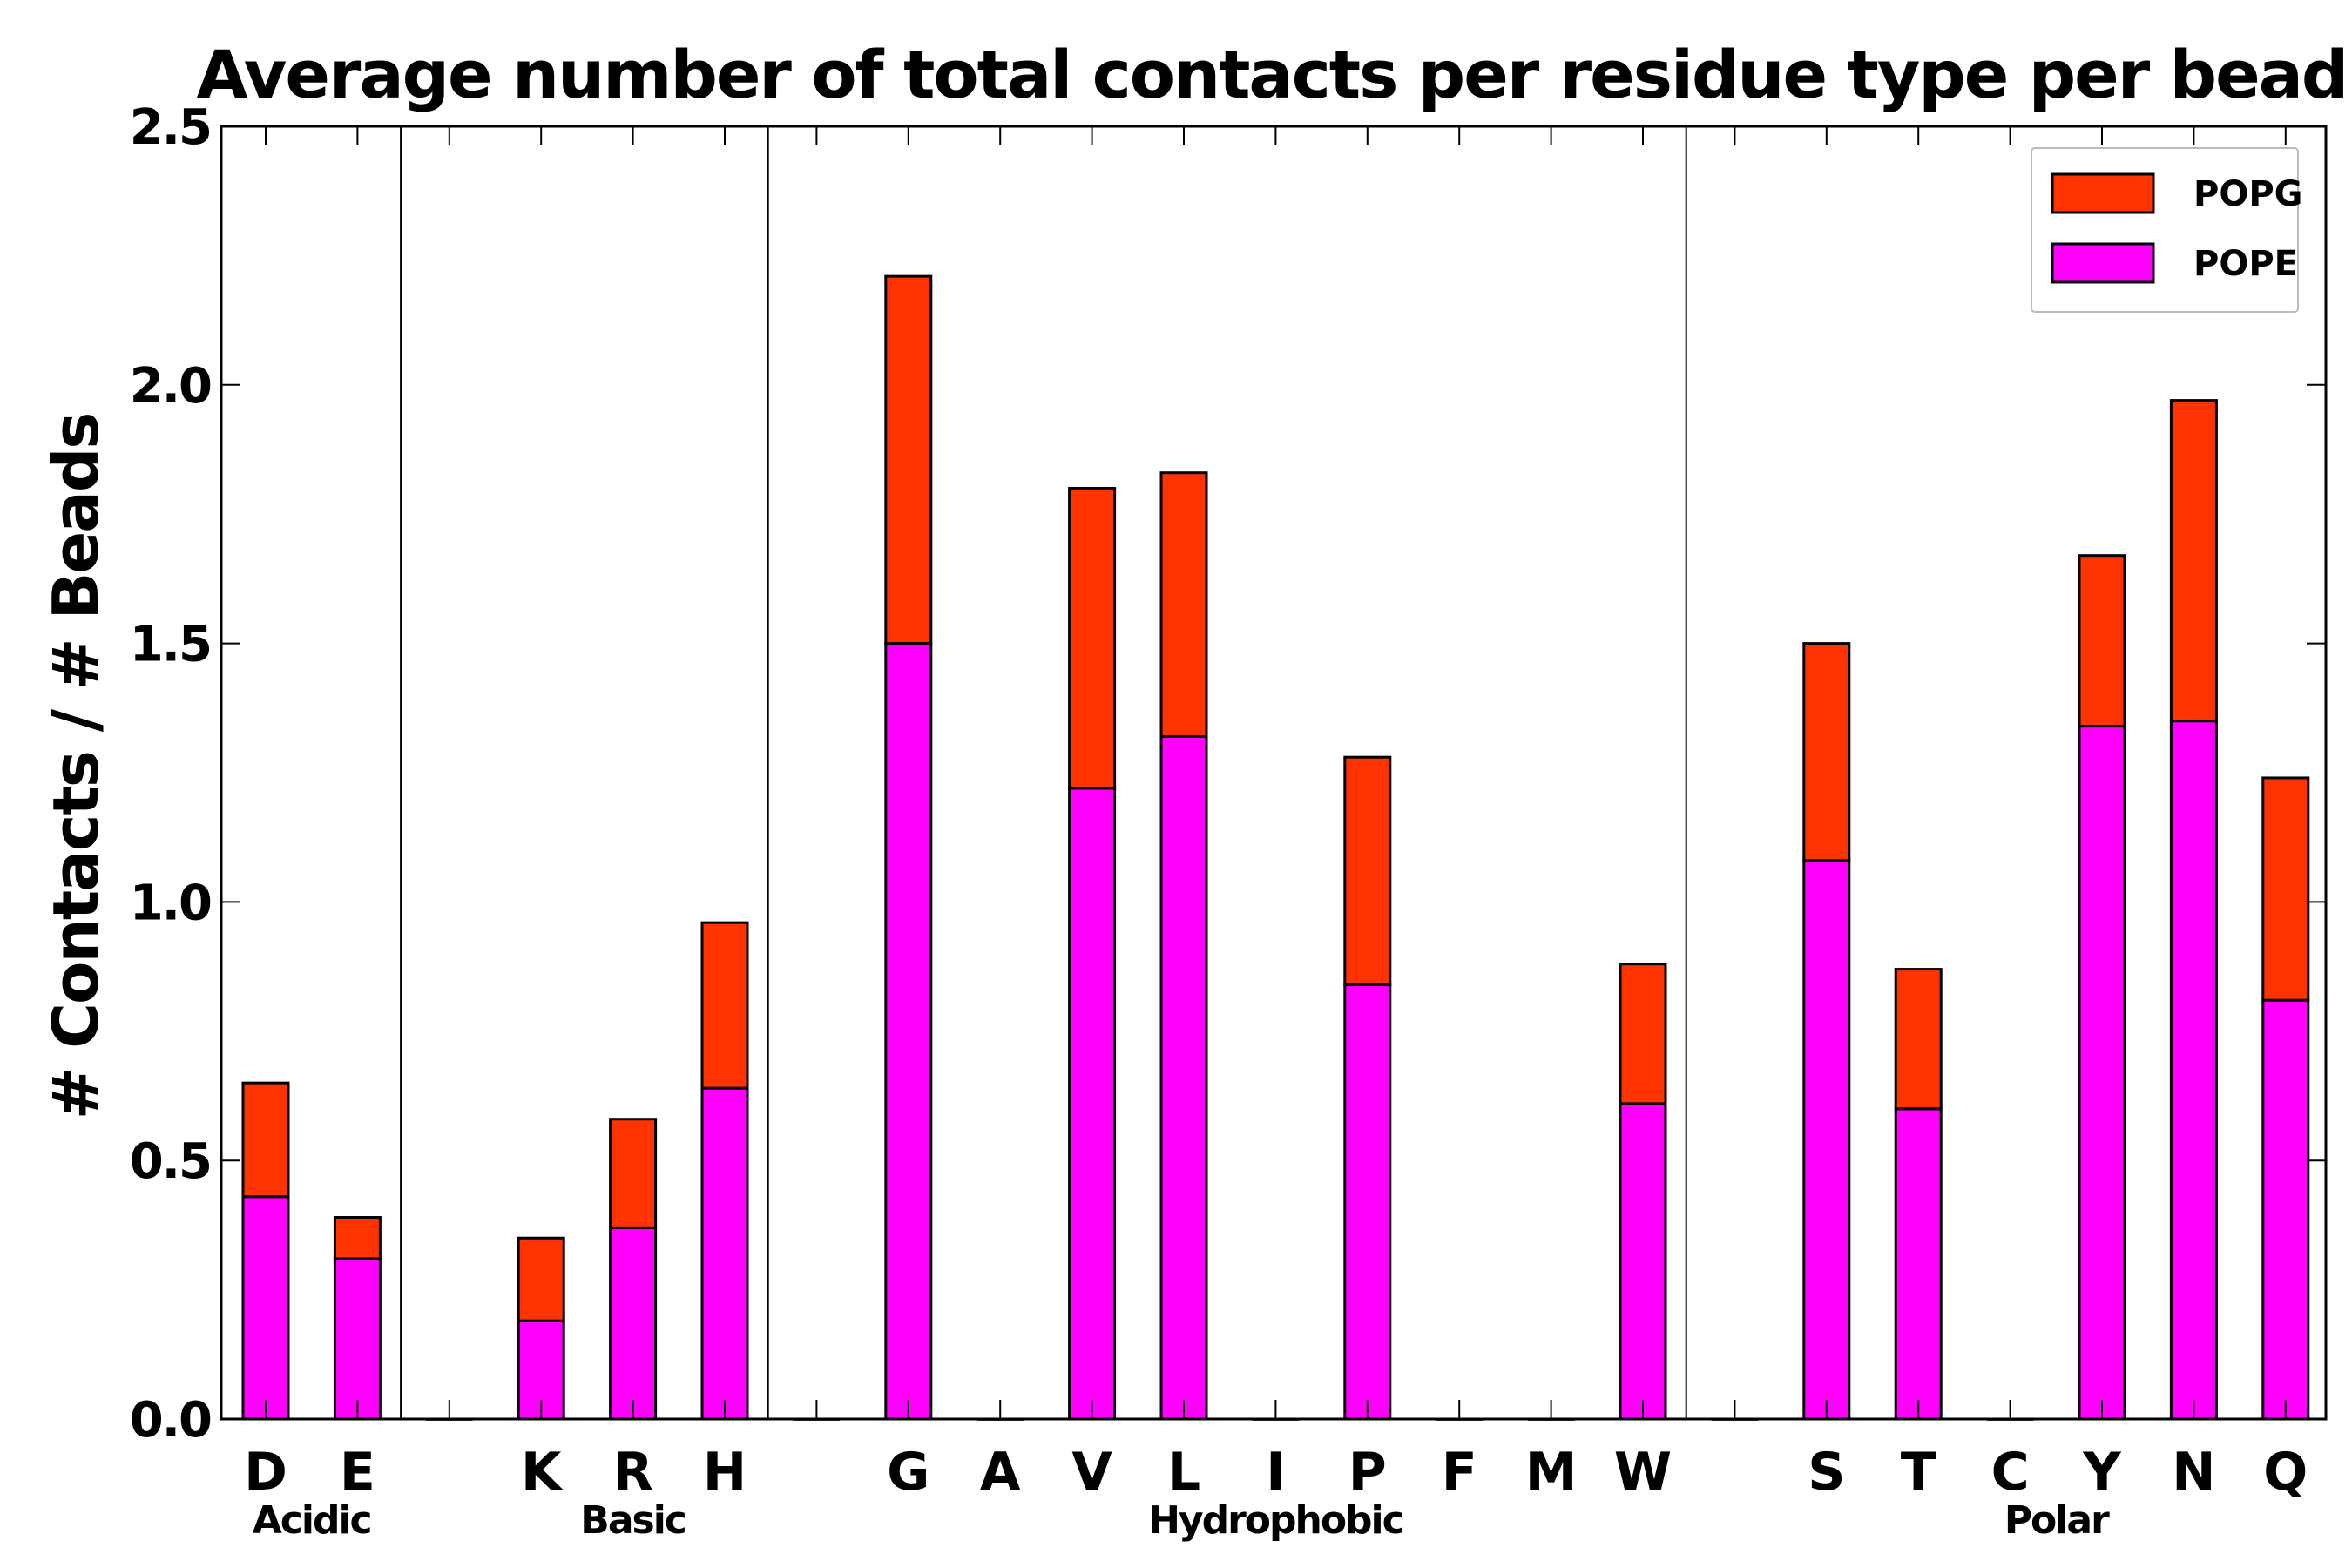  I want to click on y-tick-label: 1.0, so click(170, 903).